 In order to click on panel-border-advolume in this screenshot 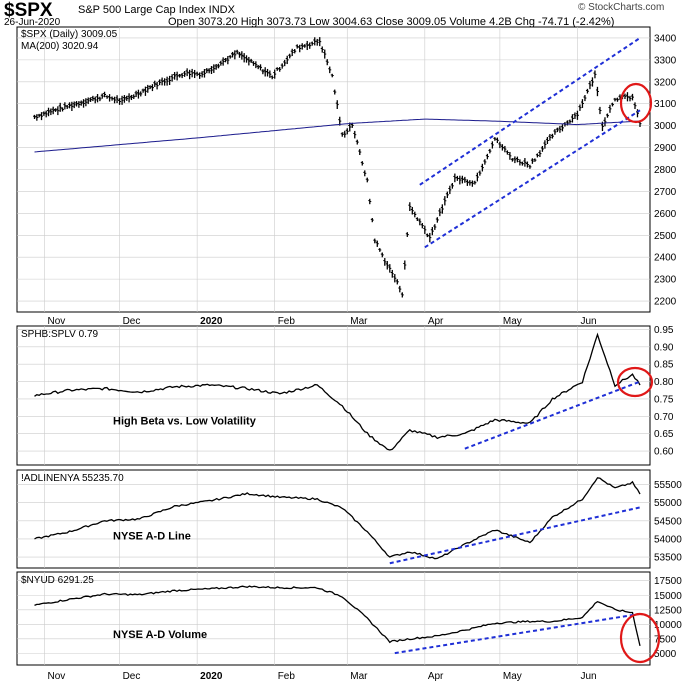, I will do `click(333, 618)`.